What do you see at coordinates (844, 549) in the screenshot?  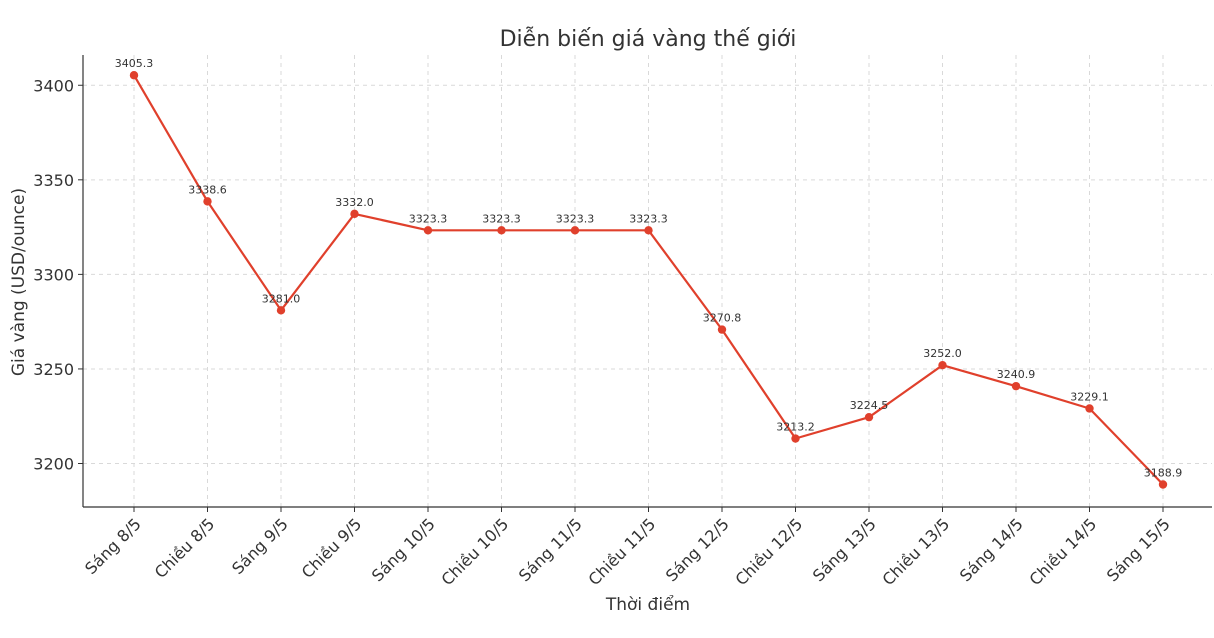 I see `x-tick-label: Sáng 13/5` at bounding box center [844, 549].